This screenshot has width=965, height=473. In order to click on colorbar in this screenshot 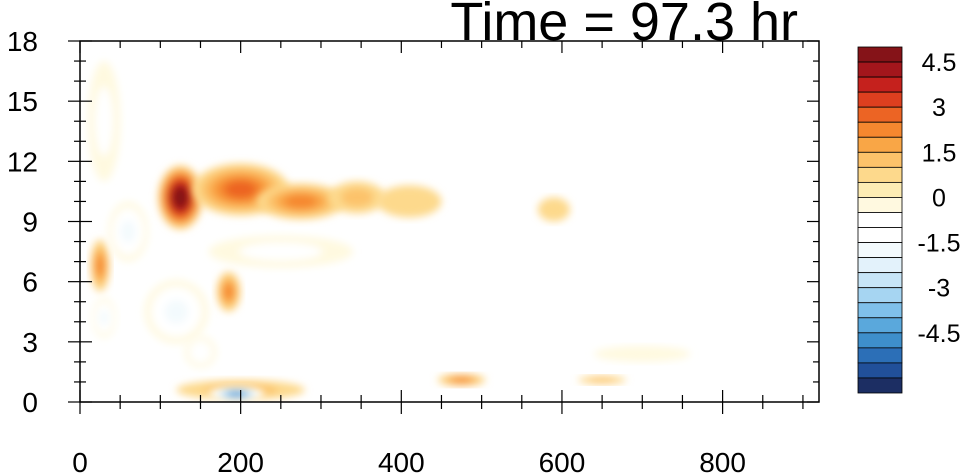, I will do `click(880, 220)`.